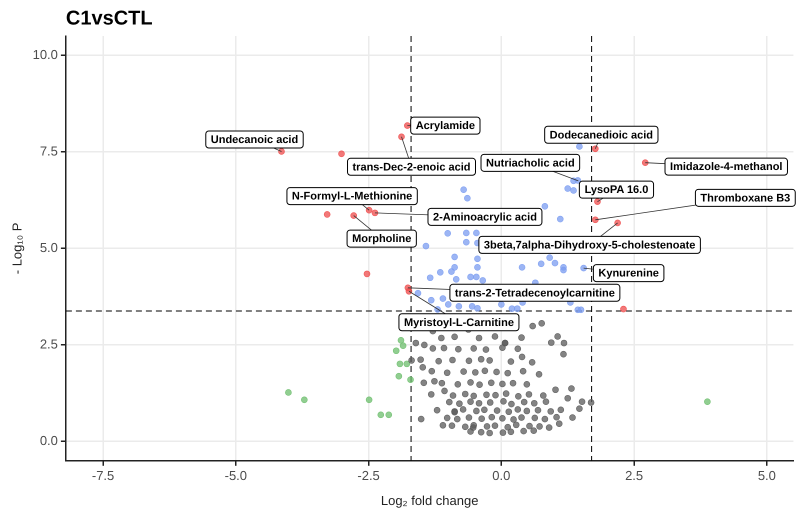 The height and width of the screenshot is (517, 798). What do you see at coordinates (49, 150) in the screenshot?
I see `y-tick-label: 7.5` at bounding box center [49, 150].